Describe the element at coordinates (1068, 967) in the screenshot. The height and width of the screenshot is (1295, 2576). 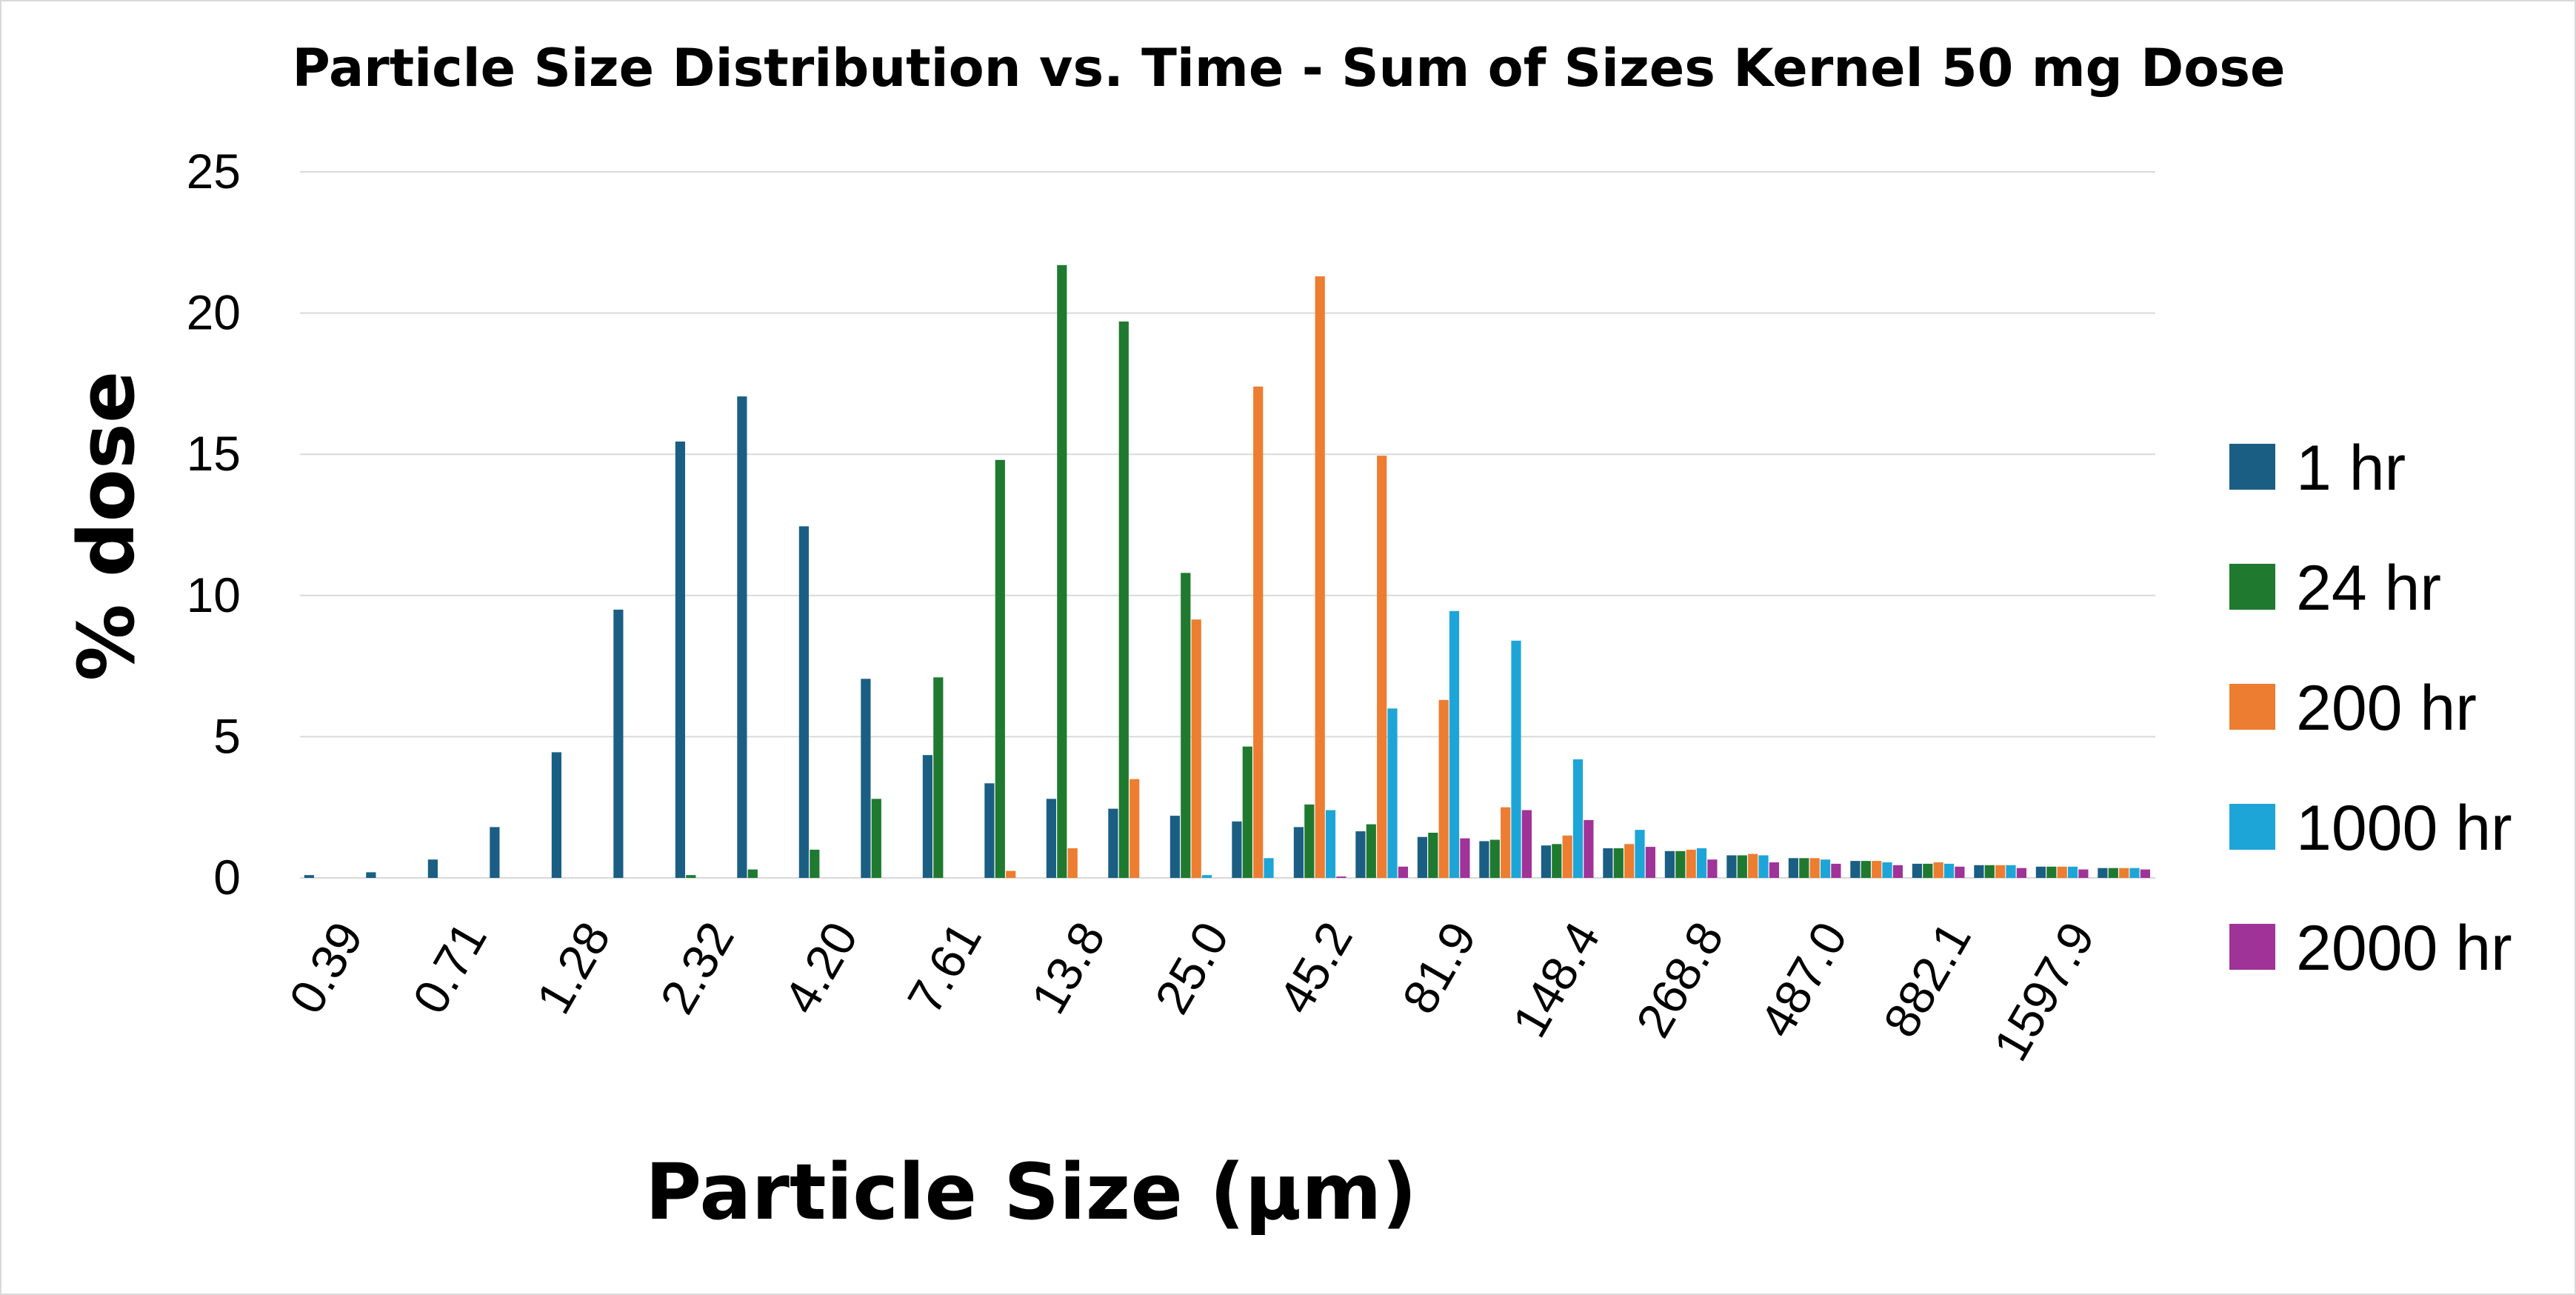
I see `x-tick-label: 13.8` at that location.